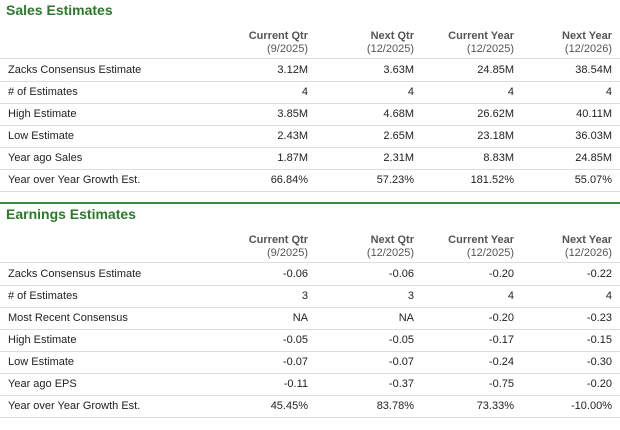  I want to click on cell-value: 83.78%, so click(395, 406).